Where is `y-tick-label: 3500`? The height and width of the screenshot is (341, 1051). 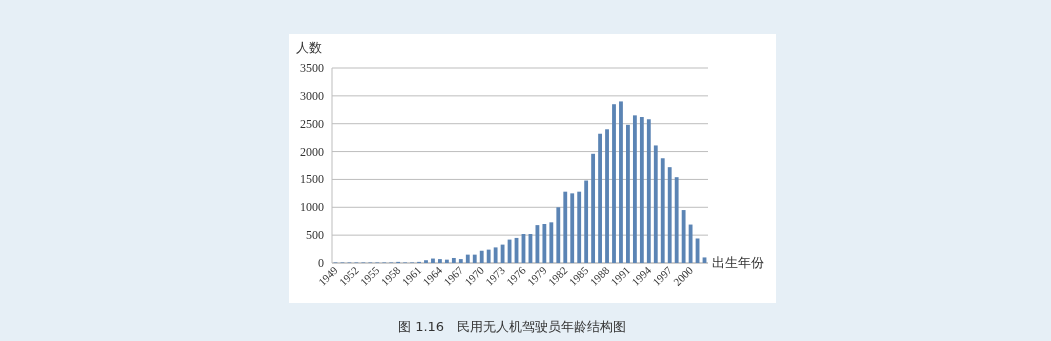 y-tick-label: 3500 is located at coordinates (312, 68).